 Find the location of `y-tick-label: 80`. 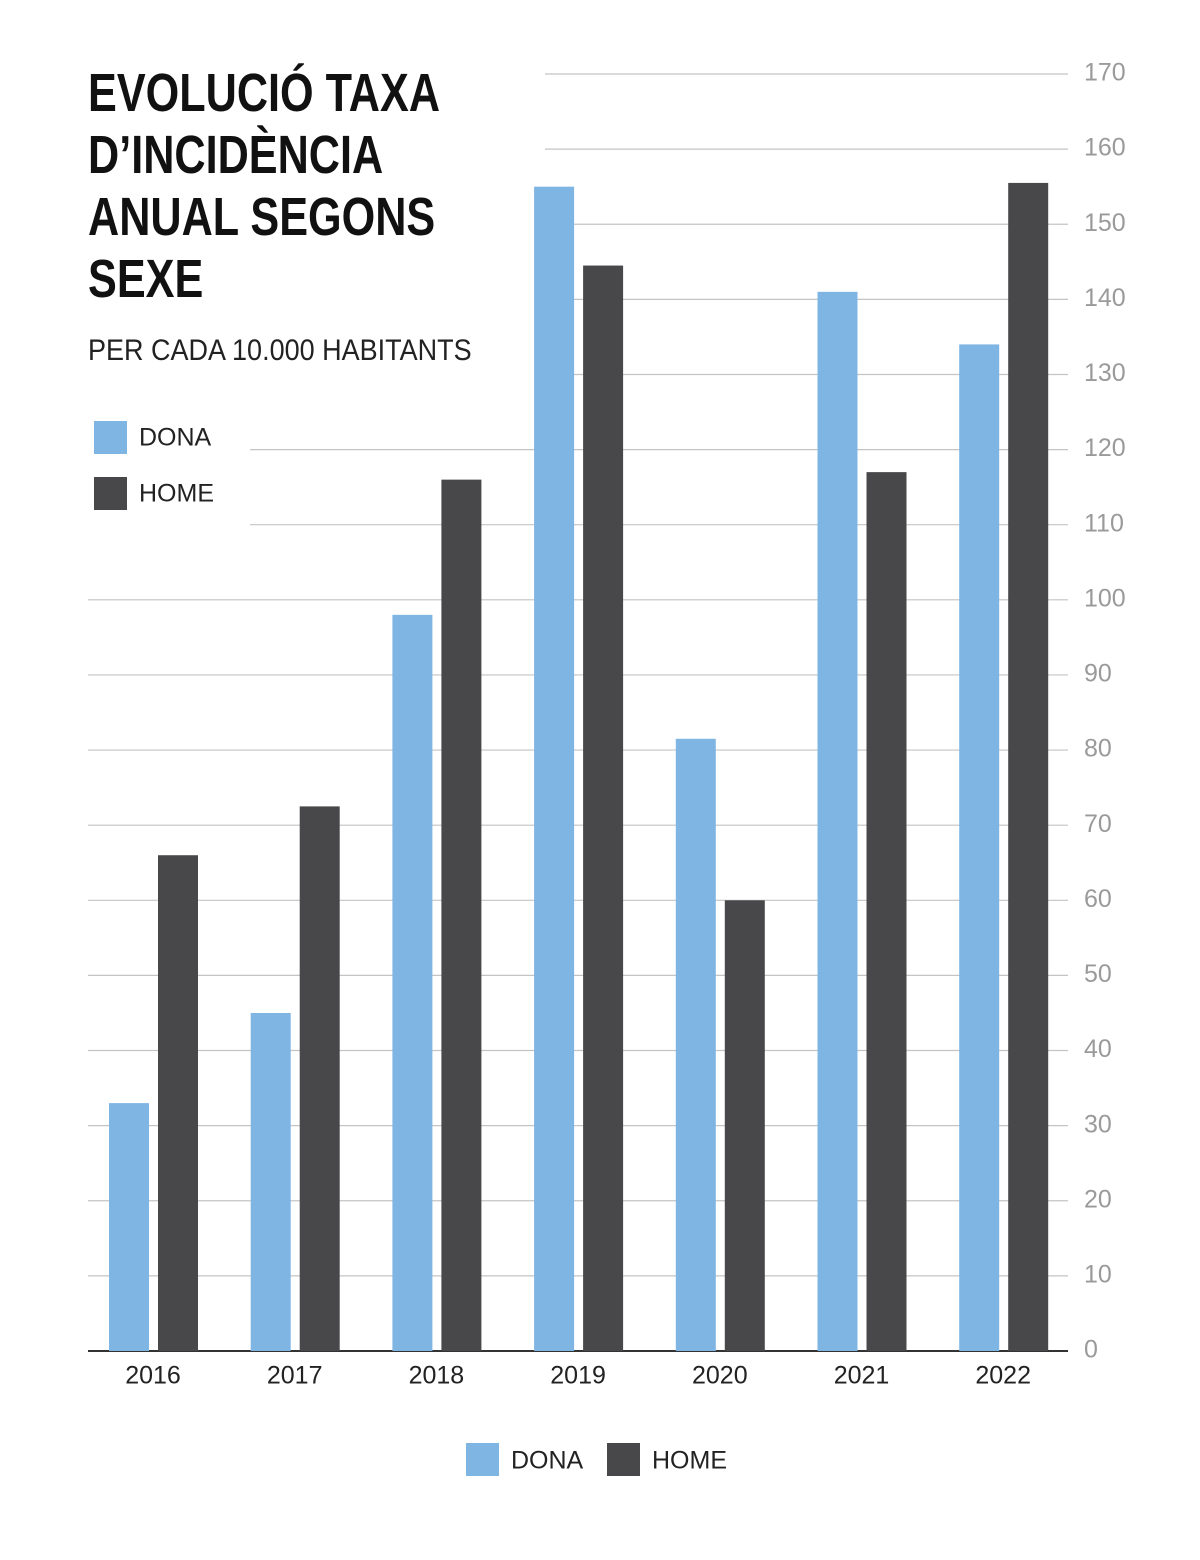

y-tick-label: 80 is located at coordinates (1098, 749).